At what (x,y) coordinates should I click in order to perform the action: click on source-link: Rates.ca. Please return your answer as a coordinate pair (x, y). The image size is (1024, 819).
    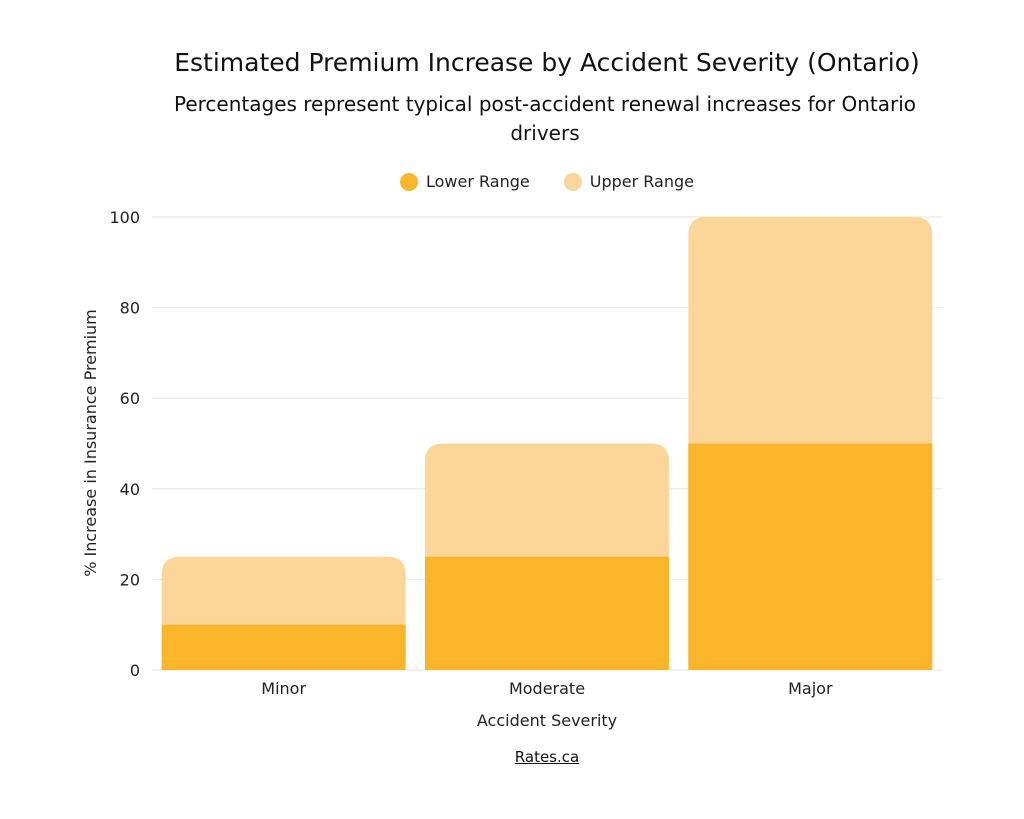
    Looking at the image, I should click on (547, 757).